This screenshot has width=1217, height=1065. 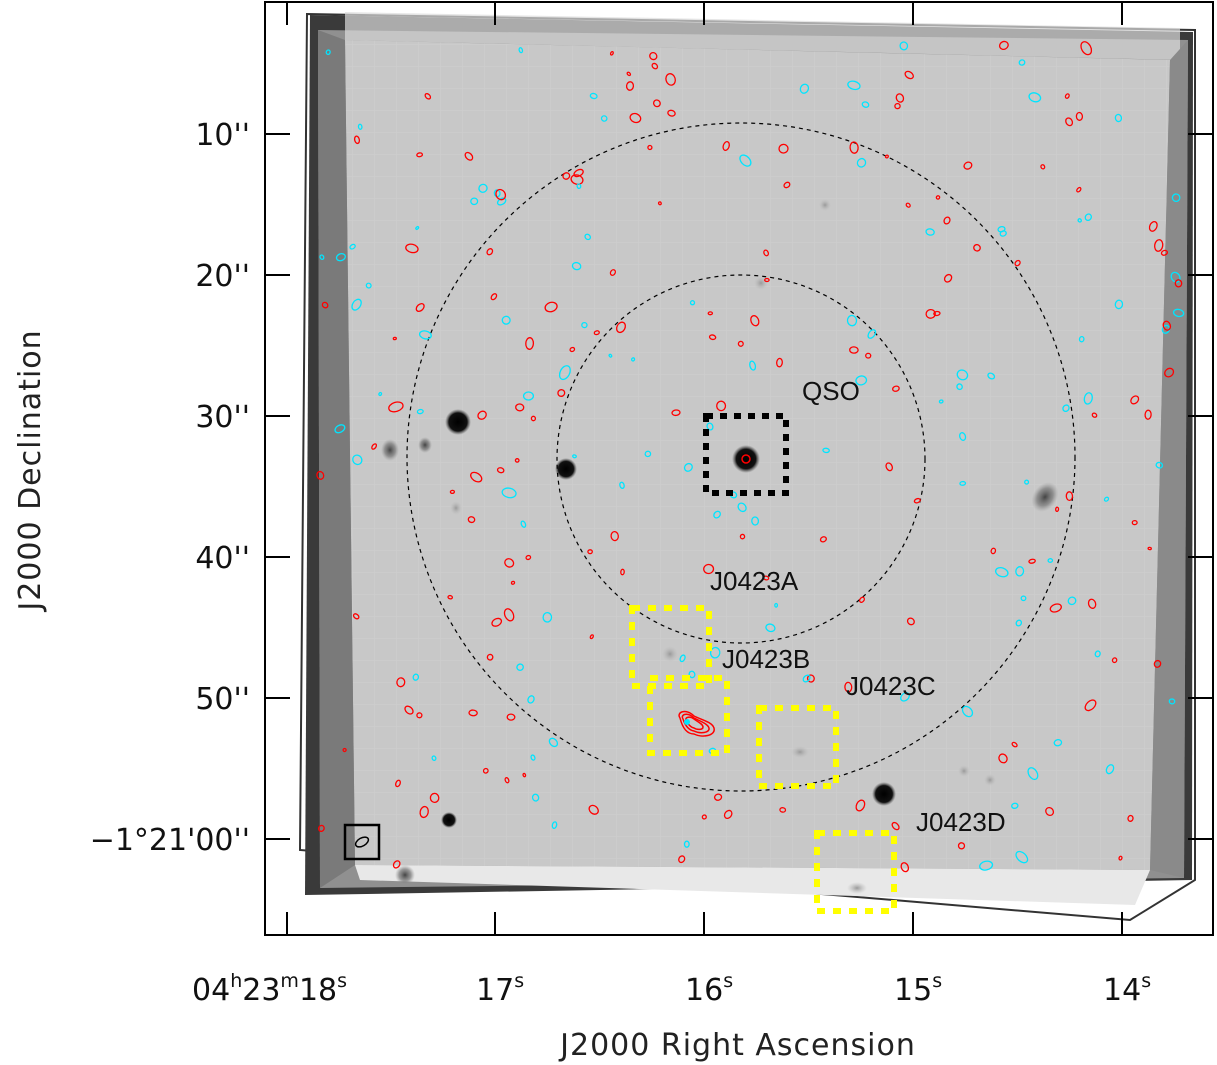 What do you see at coordinates (752, 885) in the screenshot?
I see `image-light-wedge-bottom` at bounding box center [752, 885].